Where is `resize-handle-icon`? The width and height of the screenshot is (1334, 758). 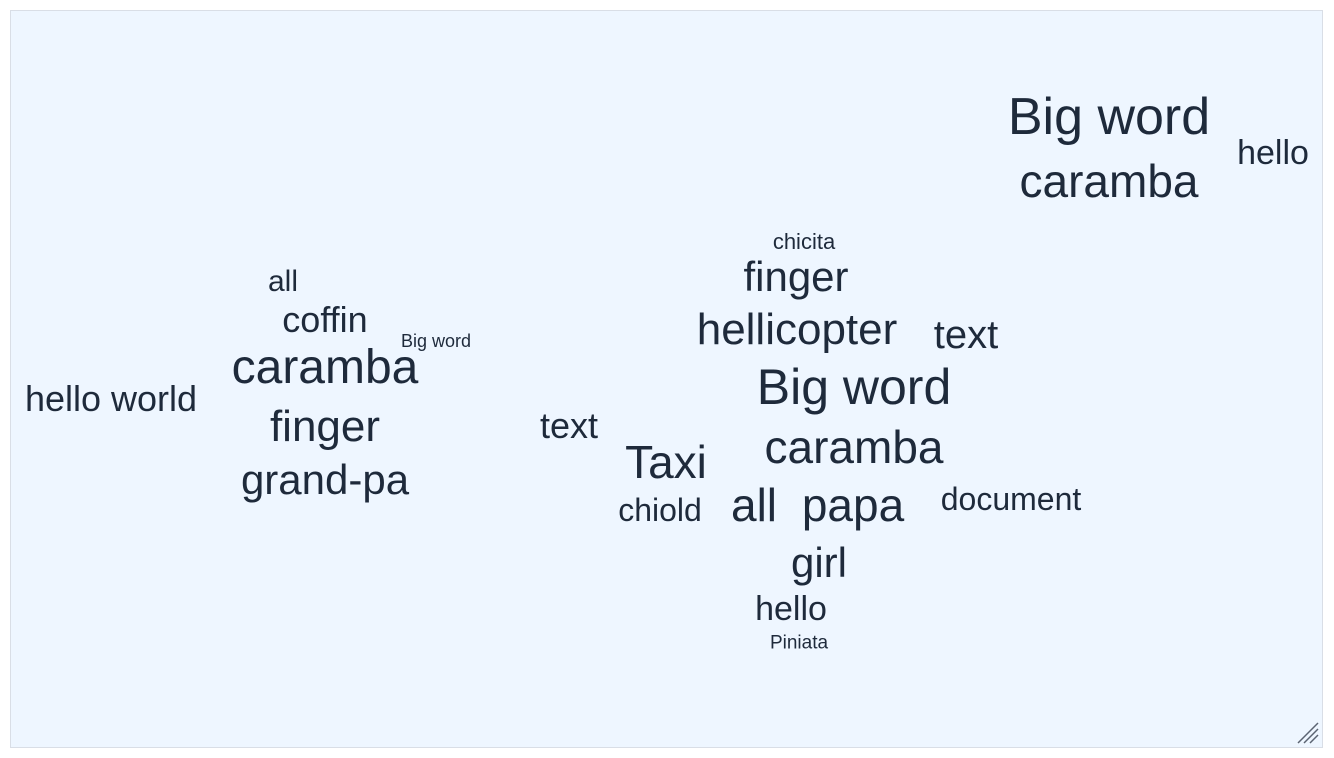 resize-handle-icon is located at coordinates (1308, 733).